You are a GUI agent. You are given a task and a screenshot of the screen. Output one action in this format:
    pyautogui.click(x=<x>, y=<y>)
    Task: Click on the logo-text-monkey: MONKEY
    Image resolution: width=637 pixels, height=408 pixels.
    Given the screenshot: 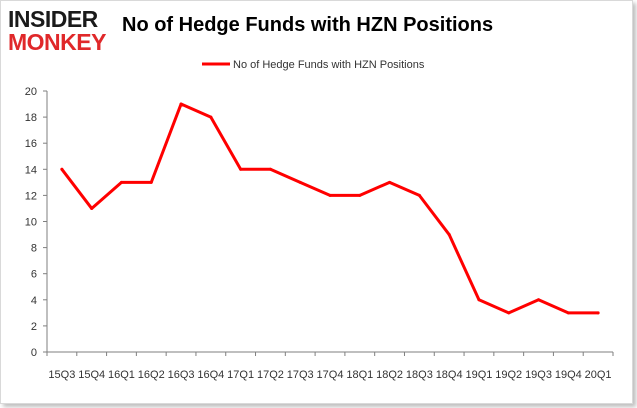 What is the action you would take?
    pyautogui.click(x=57, y=42)
    